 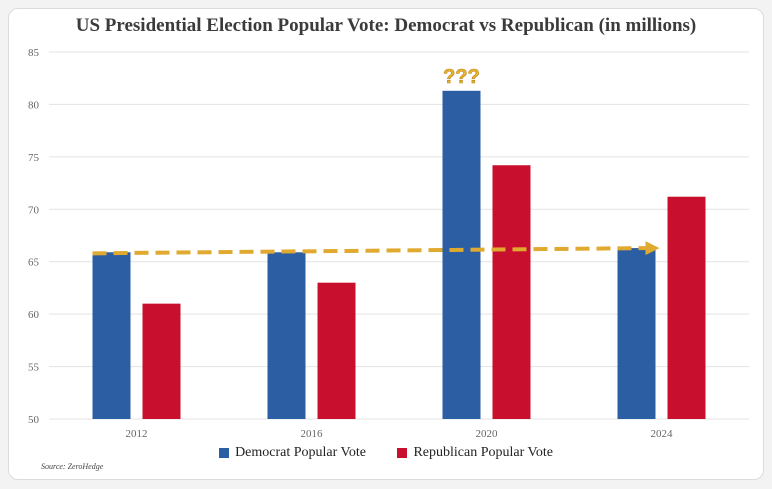 What do you see at coordinates (34, 236) in the screenshot?
I see `y-axis-ticks: 50 55 60 65 70 75 80 85` at bounding box center [34, 236].